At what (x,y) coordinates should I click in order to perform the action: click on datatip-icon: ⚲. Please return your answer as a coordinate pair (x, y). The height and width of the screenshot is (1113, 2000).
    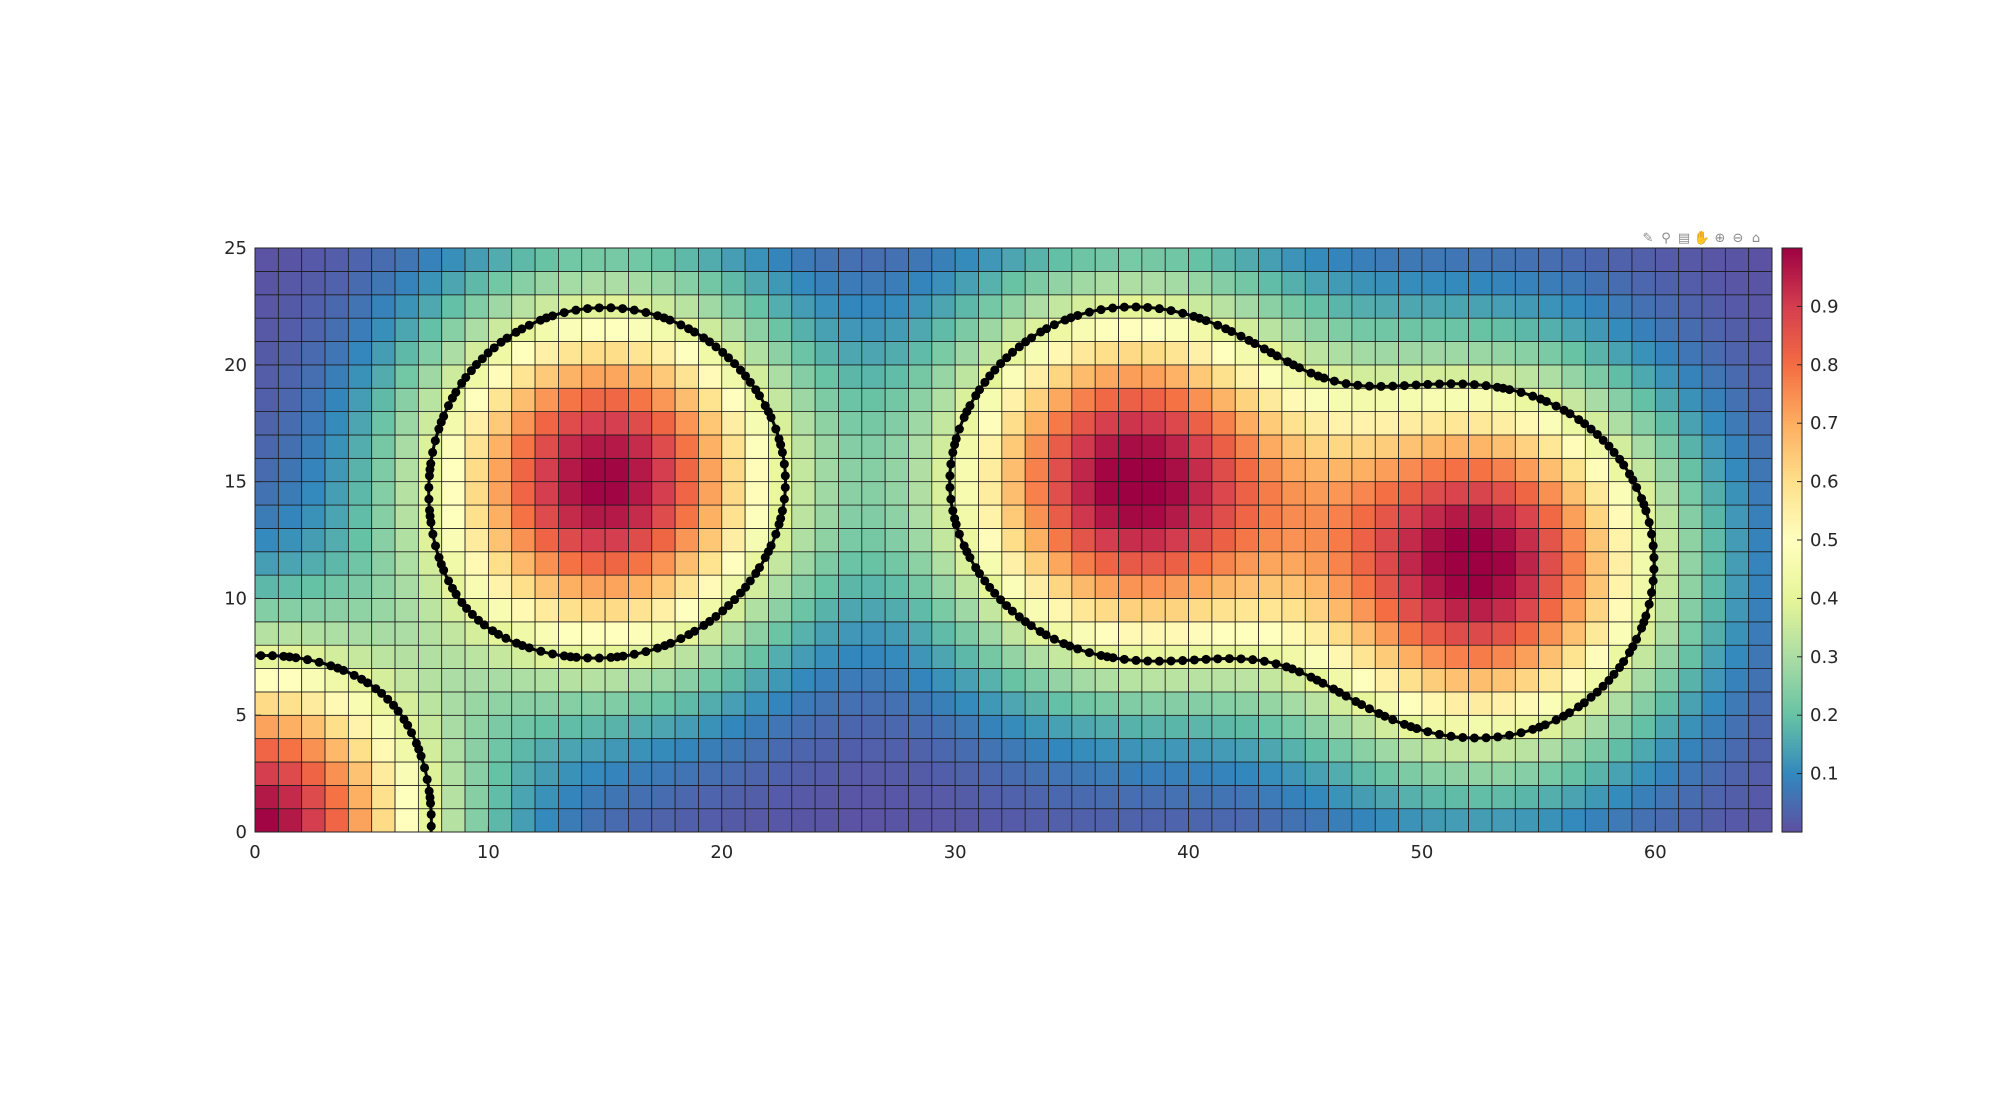
    Looking at the image, I should click on (1666, 238).